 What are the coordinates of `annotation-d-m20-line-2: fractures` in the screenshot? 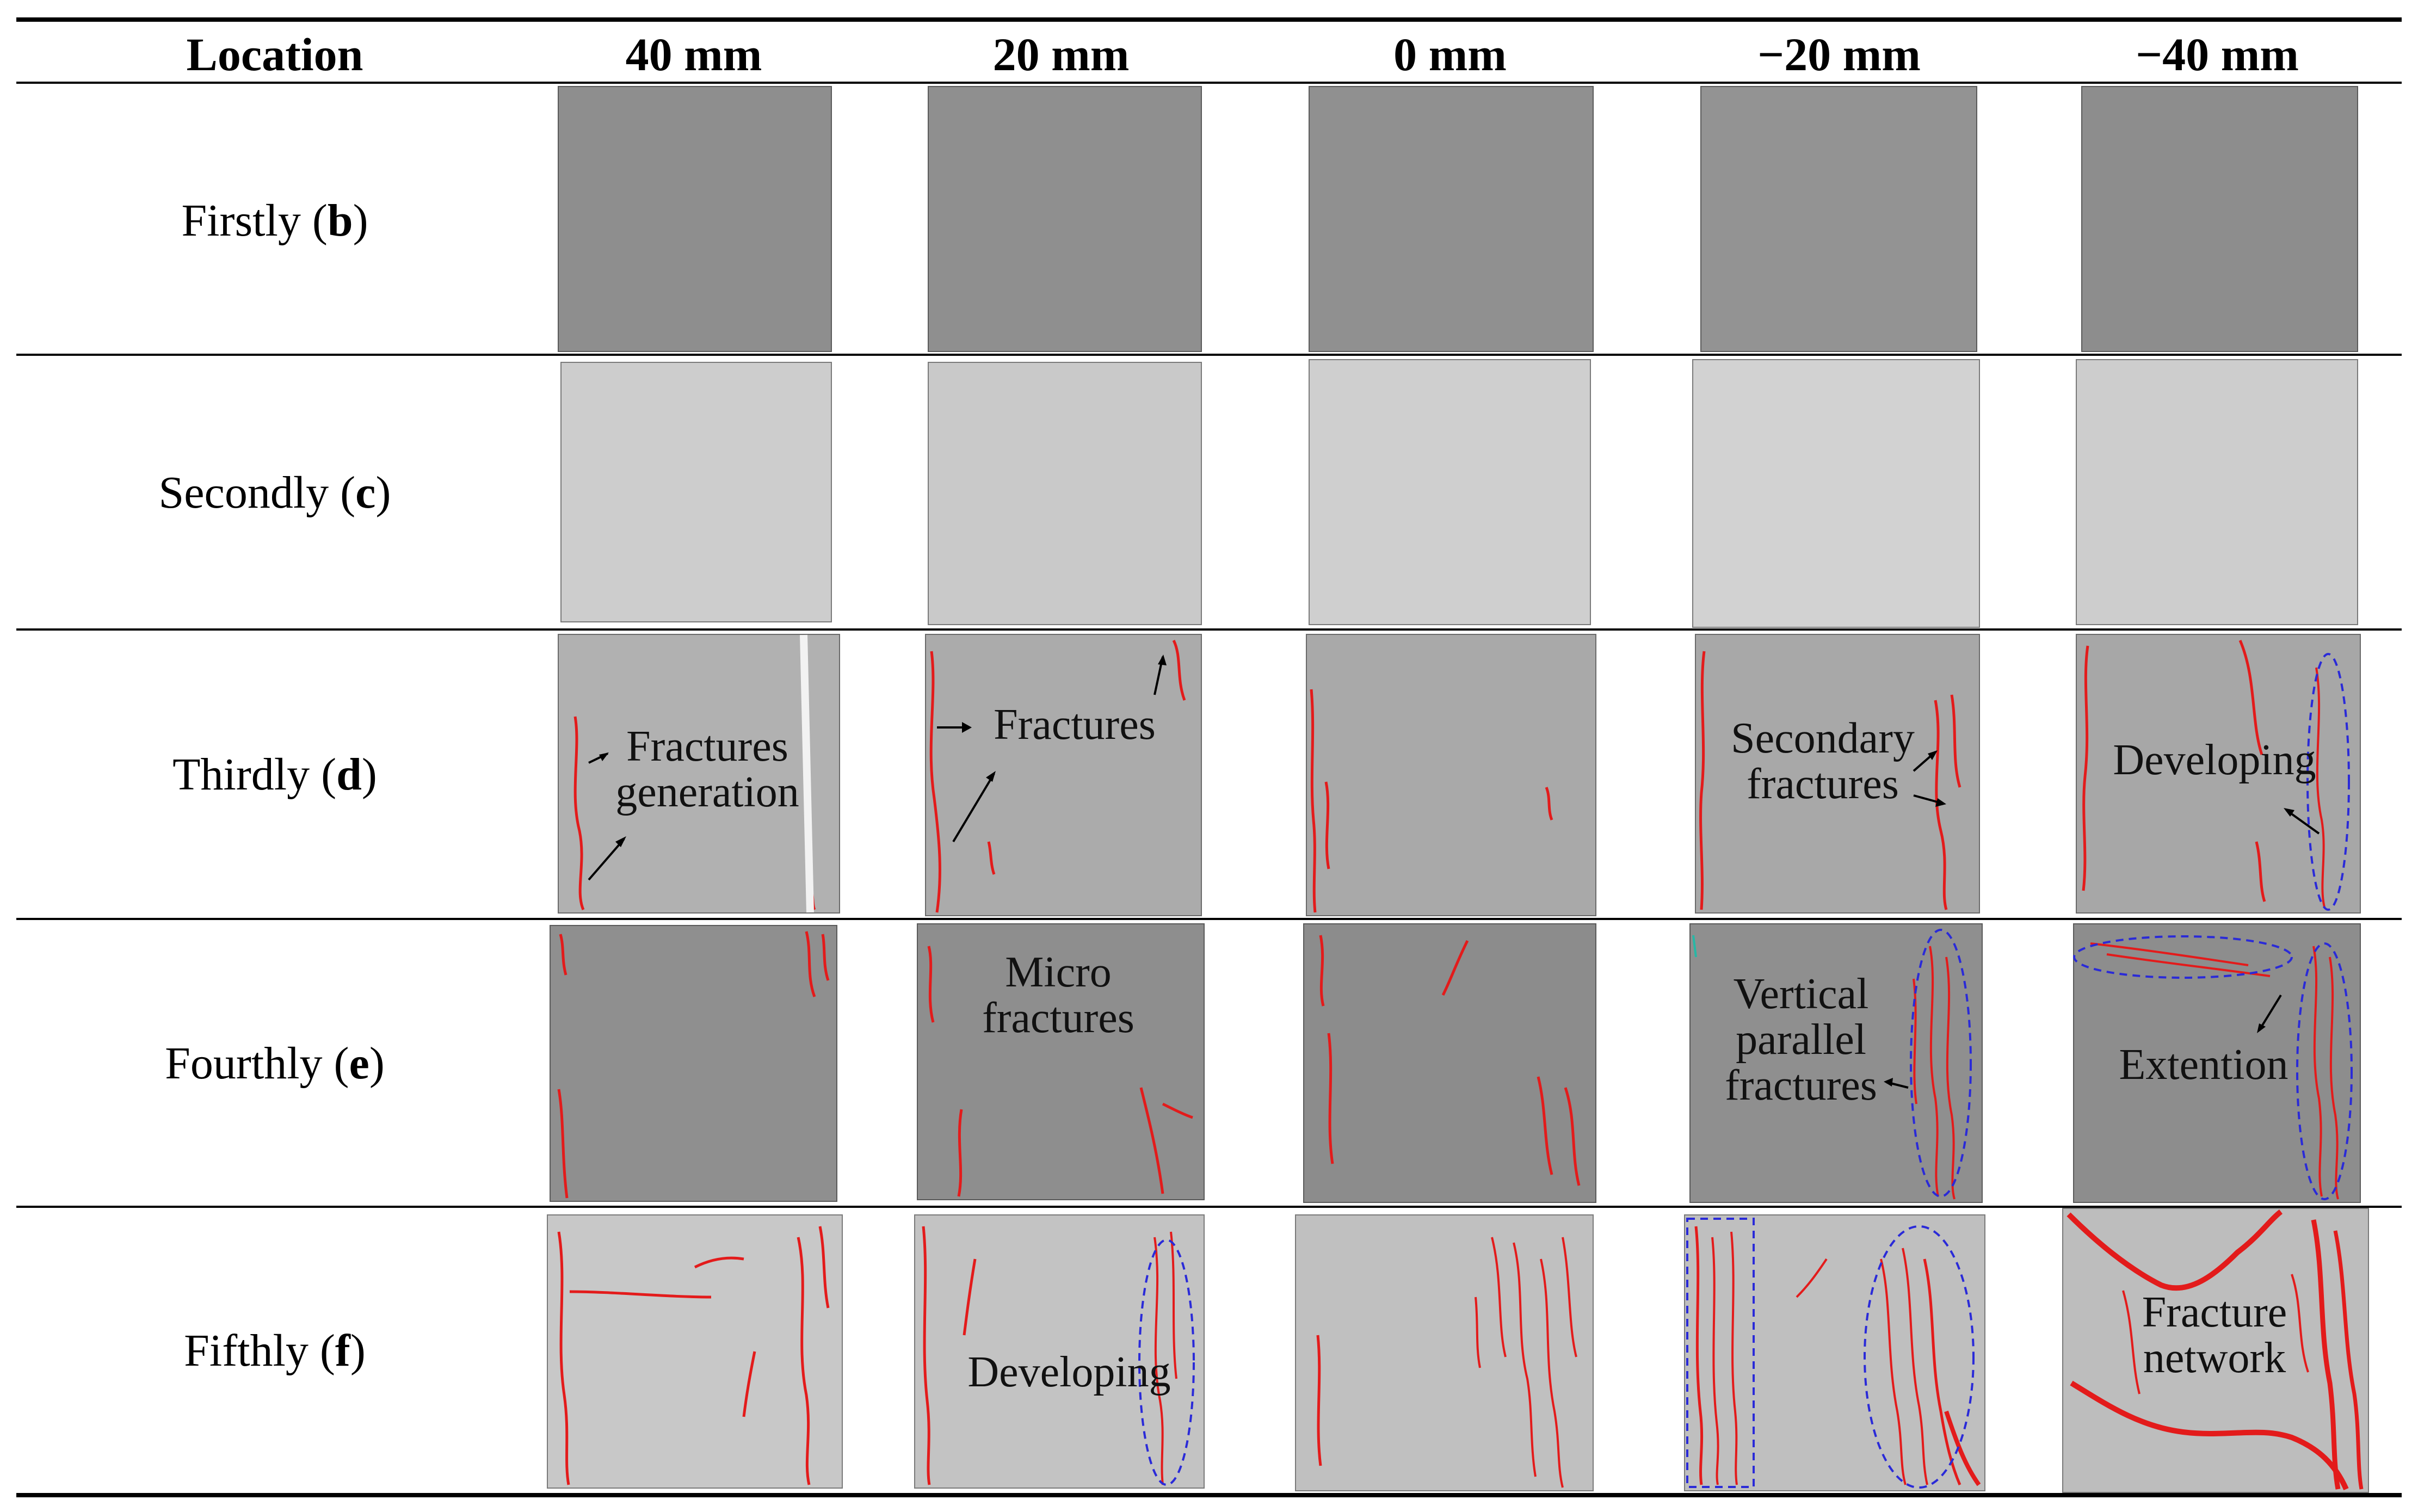 It's located at (1823, 784).